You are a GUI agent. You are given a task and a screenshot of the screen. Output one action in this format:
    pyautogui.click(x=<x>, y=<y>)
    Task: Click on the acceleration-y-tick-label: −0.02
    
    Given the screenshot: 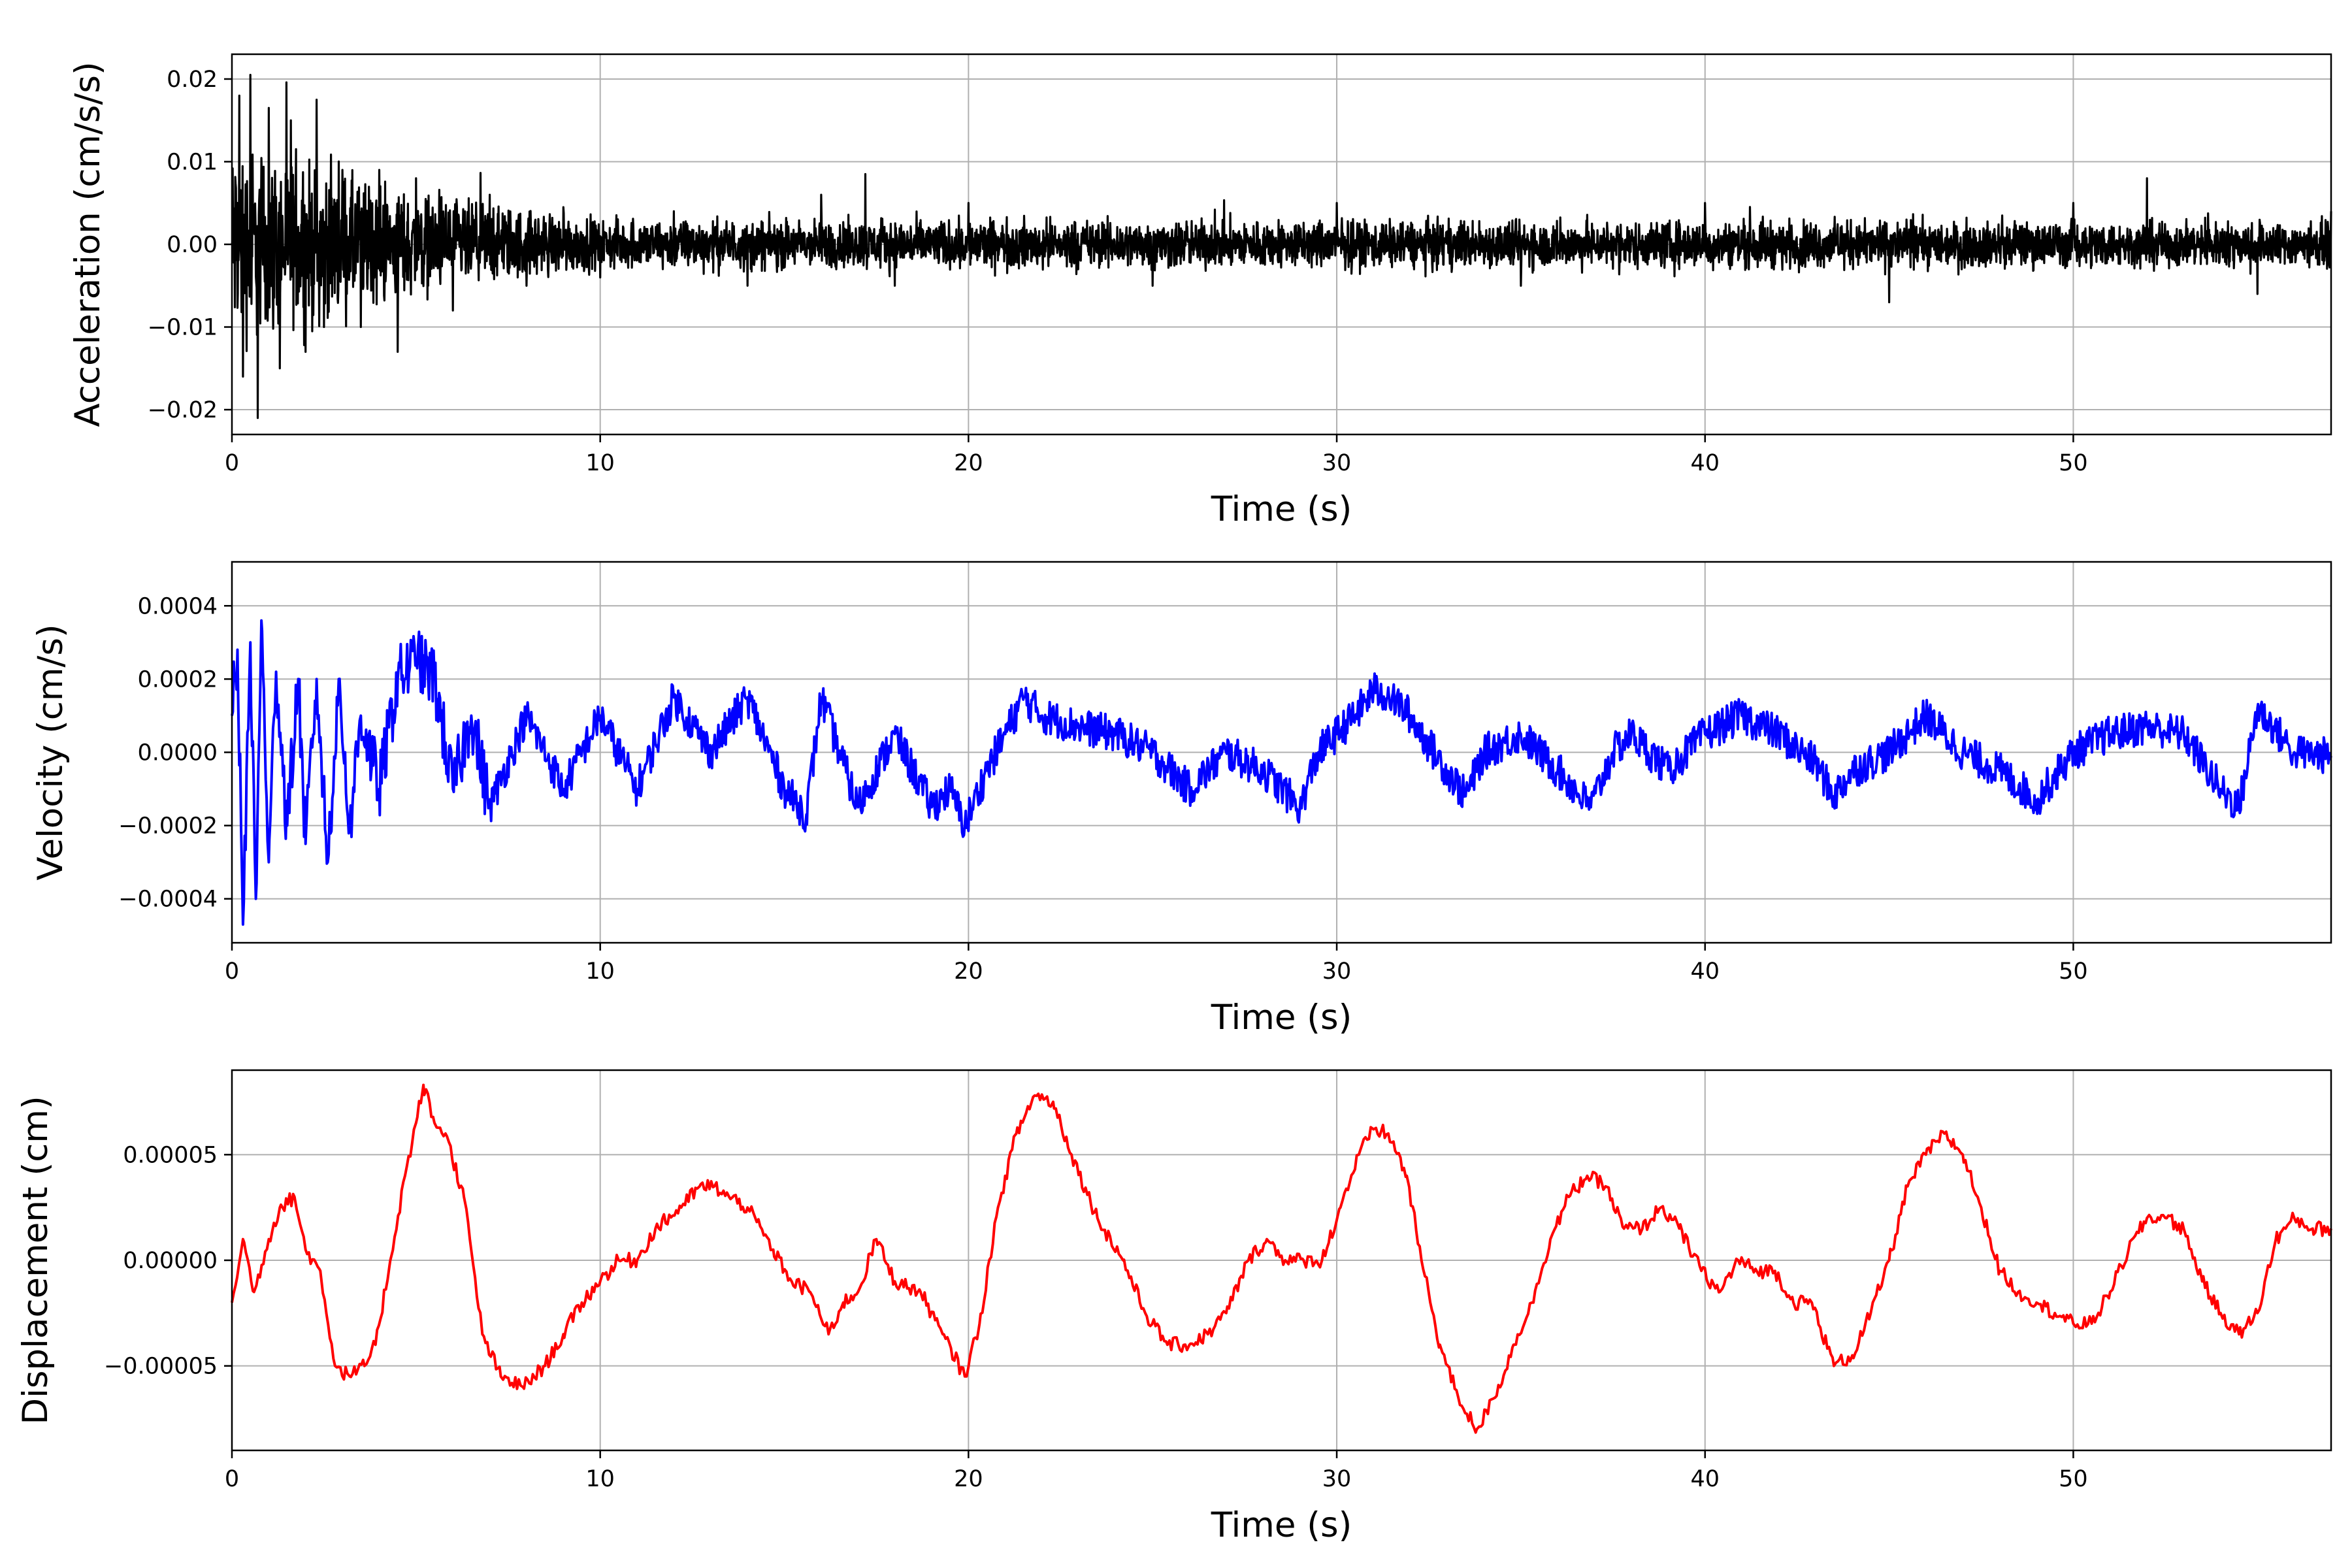 What is the action you would take?
    pyautogui.click(x=183, y=410)
    